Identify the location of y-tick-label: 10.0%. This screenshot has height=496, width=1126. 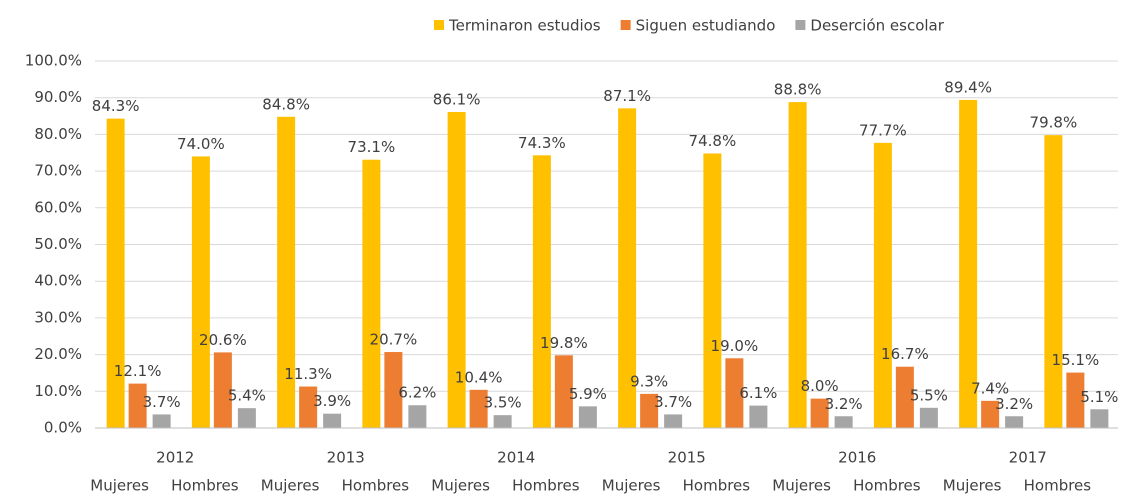
(58, 391).